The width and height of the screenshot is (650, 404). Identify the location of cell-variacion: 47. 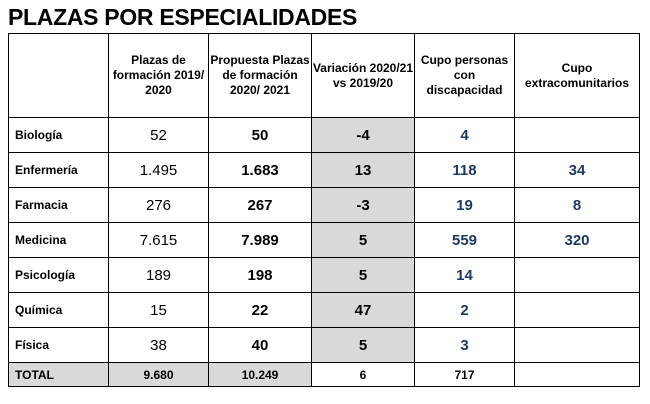
(363, 310).